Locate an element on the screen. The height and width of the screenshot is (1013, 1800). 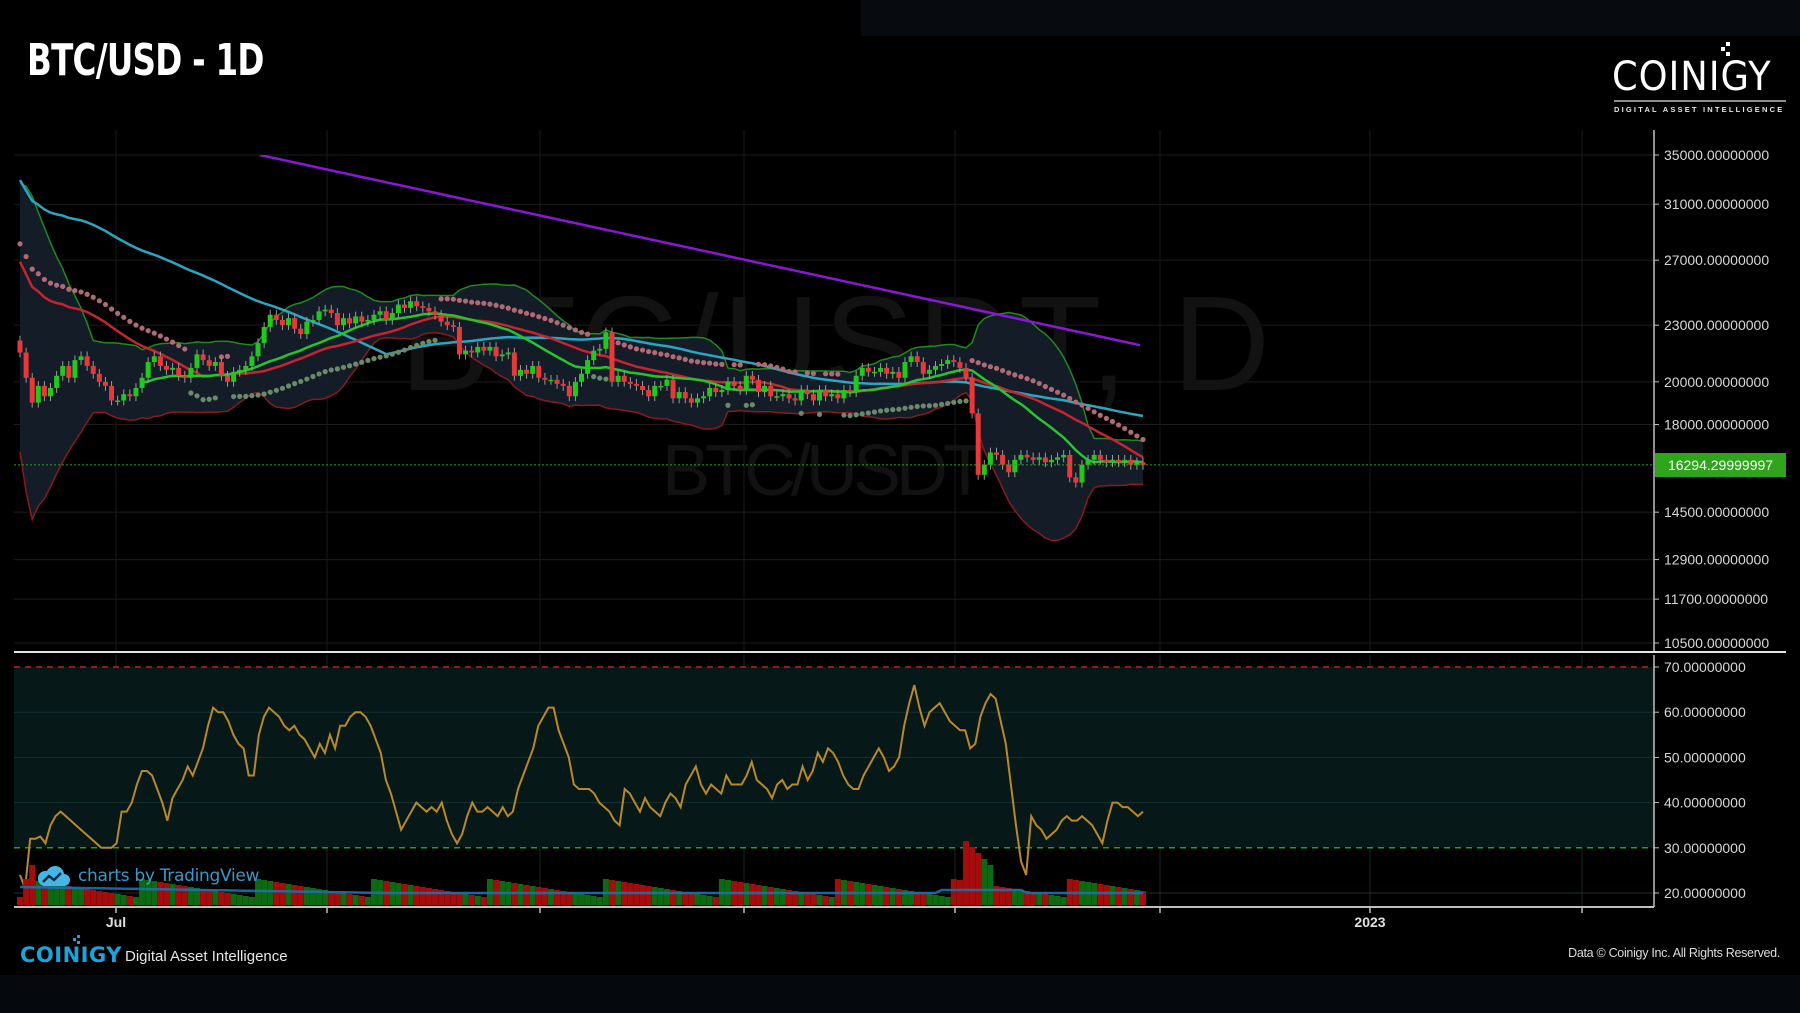
rsi-axis-label: 50.00000000 is located at coordinates (1705, 757).